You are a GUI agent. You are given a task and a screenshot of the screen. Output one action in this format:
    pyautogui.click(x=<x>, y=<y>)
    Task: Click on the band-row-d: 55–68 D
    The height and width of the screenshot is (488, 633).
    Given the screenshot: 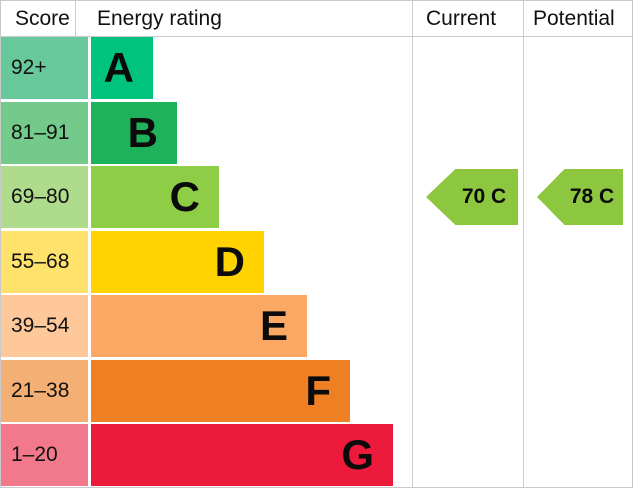 What is the action you would take?
    pyautogui.click(x=206, y=261)
    